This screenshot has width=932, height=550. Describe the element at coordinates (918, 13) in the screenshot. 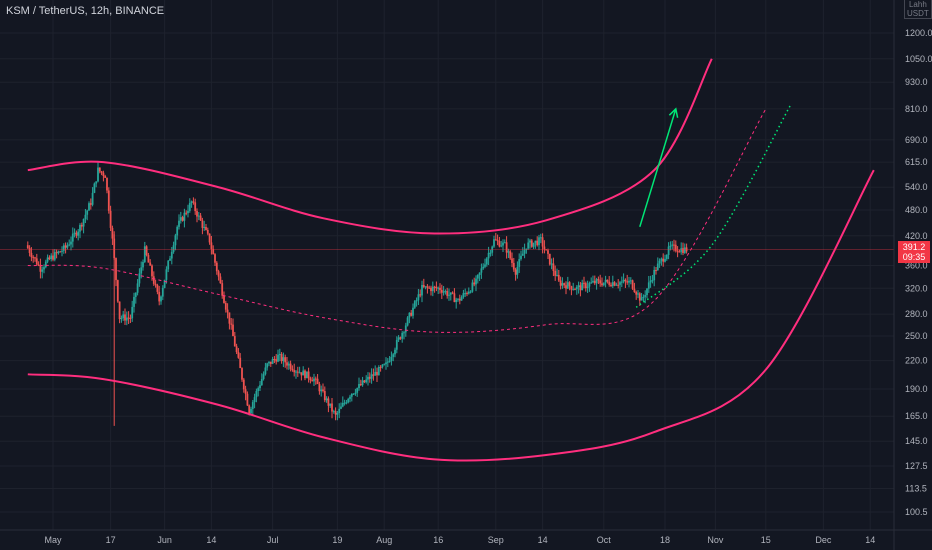

I see `currency-label: USDT` at that location.